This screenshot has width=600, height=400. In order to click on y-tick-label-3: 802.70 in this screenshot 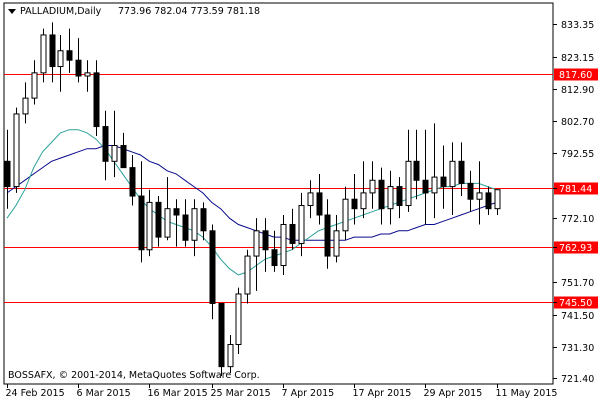, I will do `click(577, 122)`.